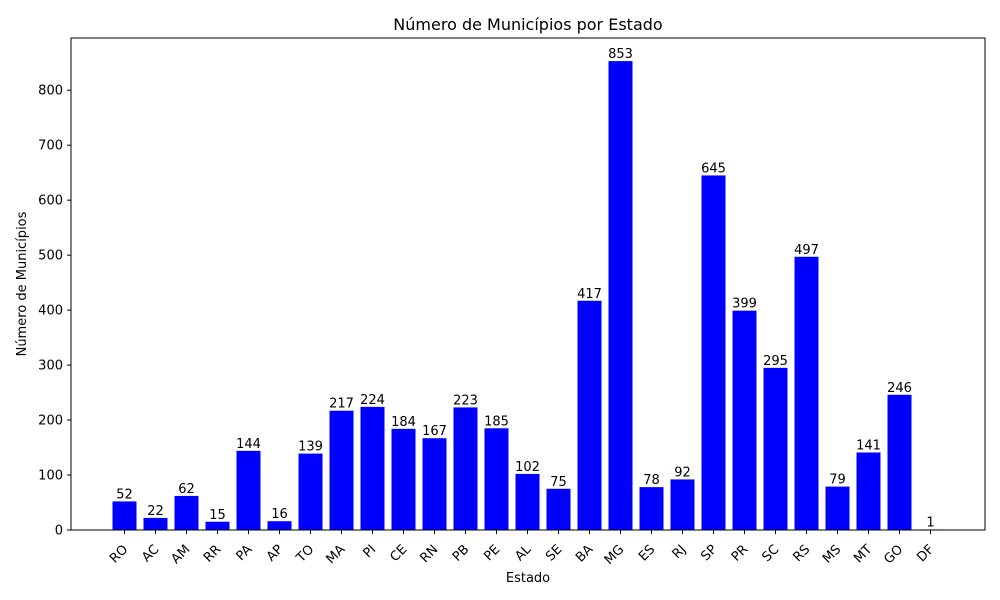 The width and height of the screenshot is (1000, 600). I want to click on bar-pr, so click(744, 420).